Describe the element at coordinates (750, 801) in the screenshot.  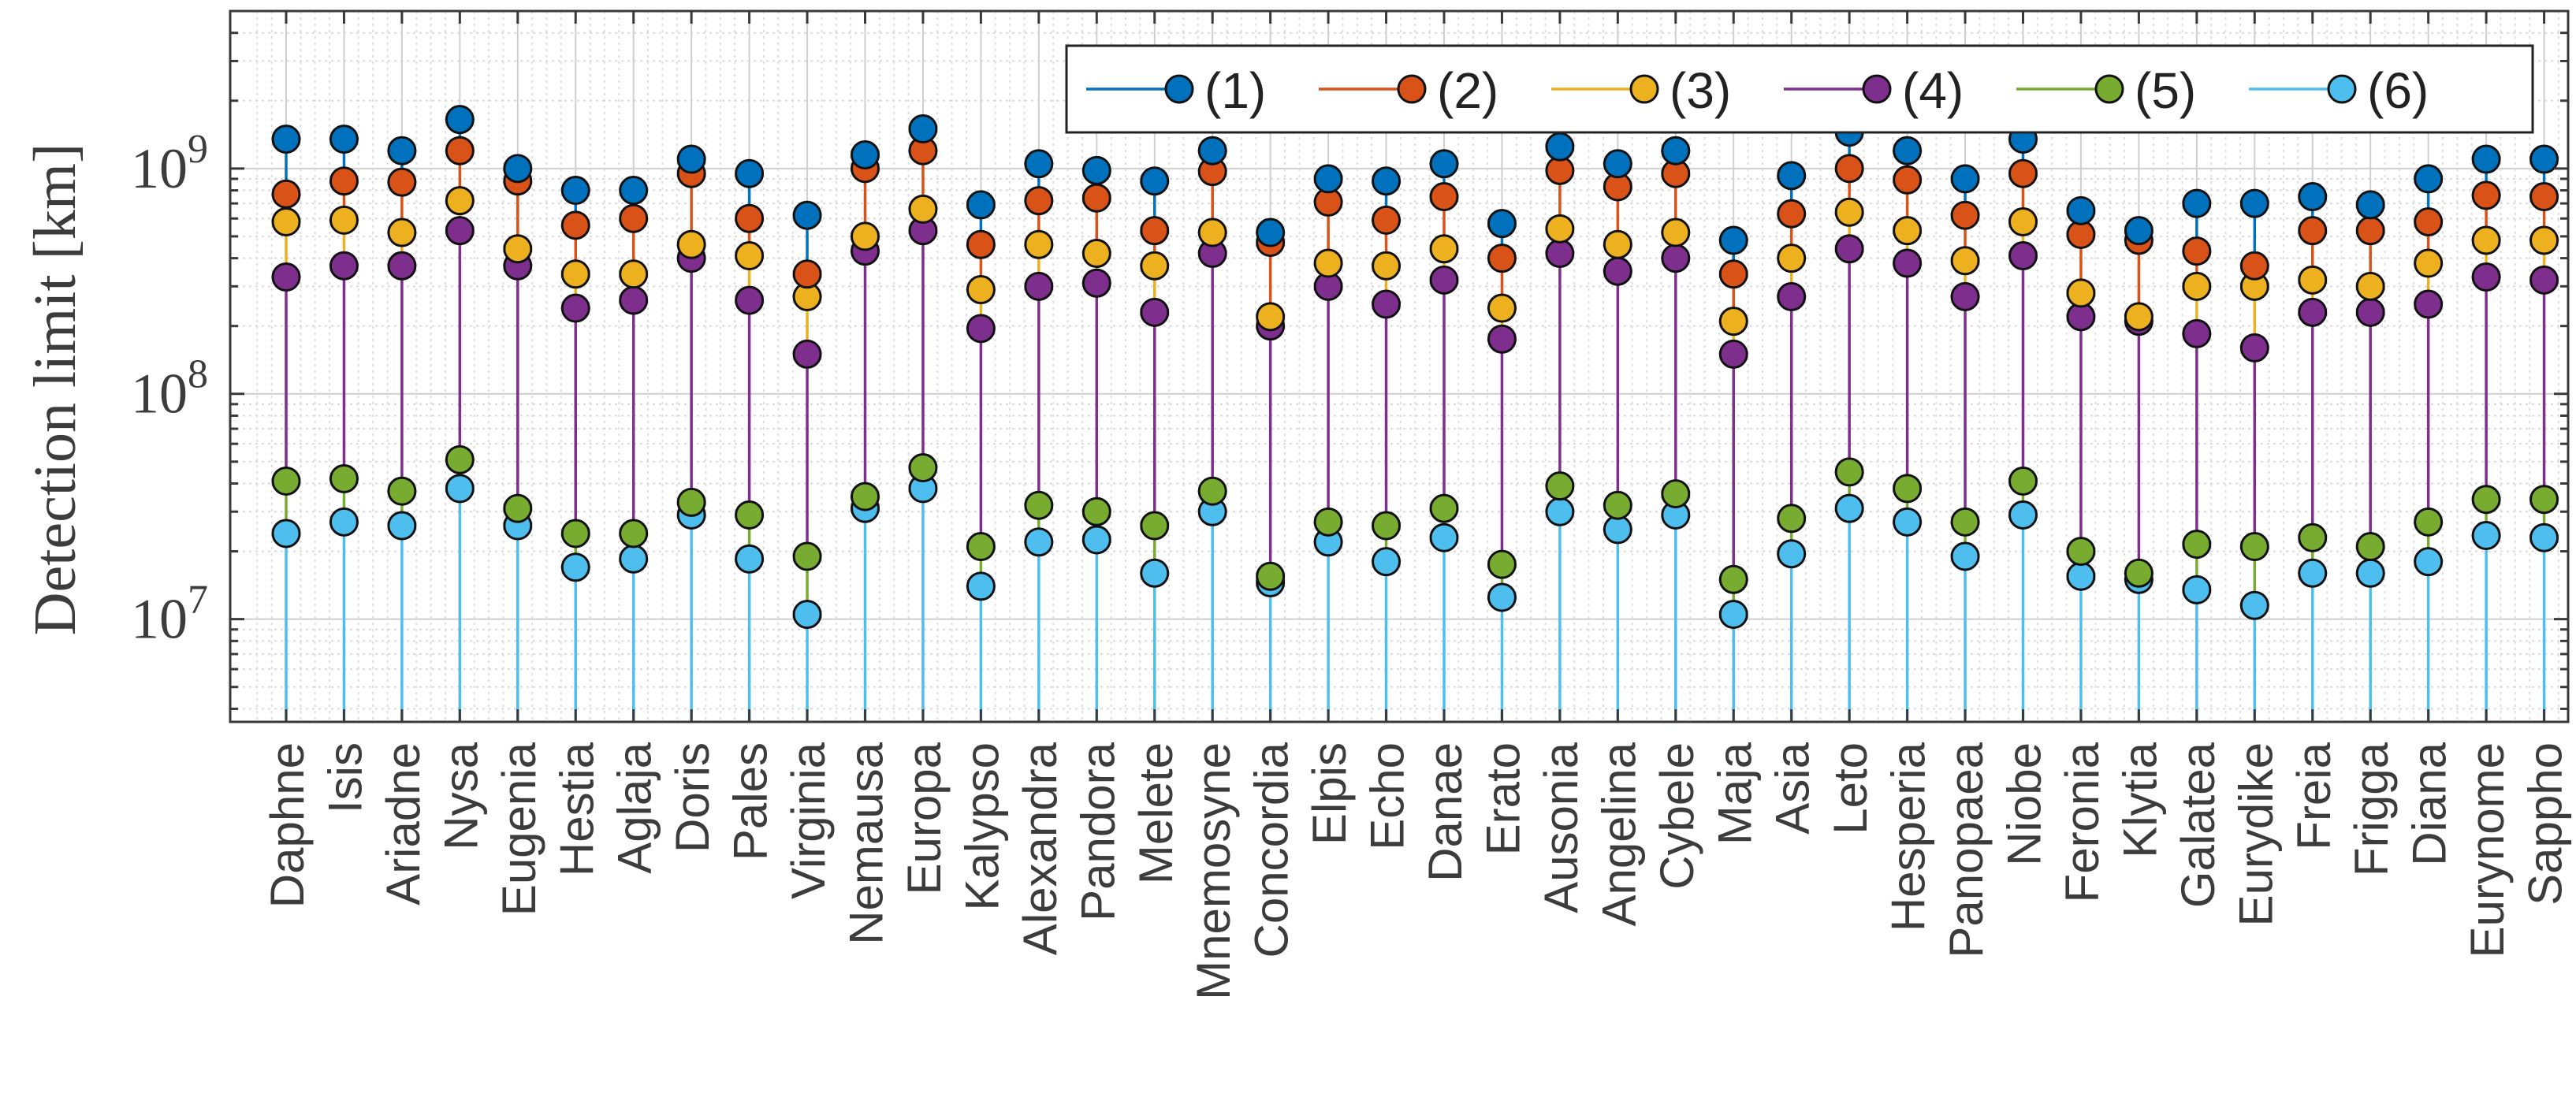
I see `x-tick-label: Pales` at that location.